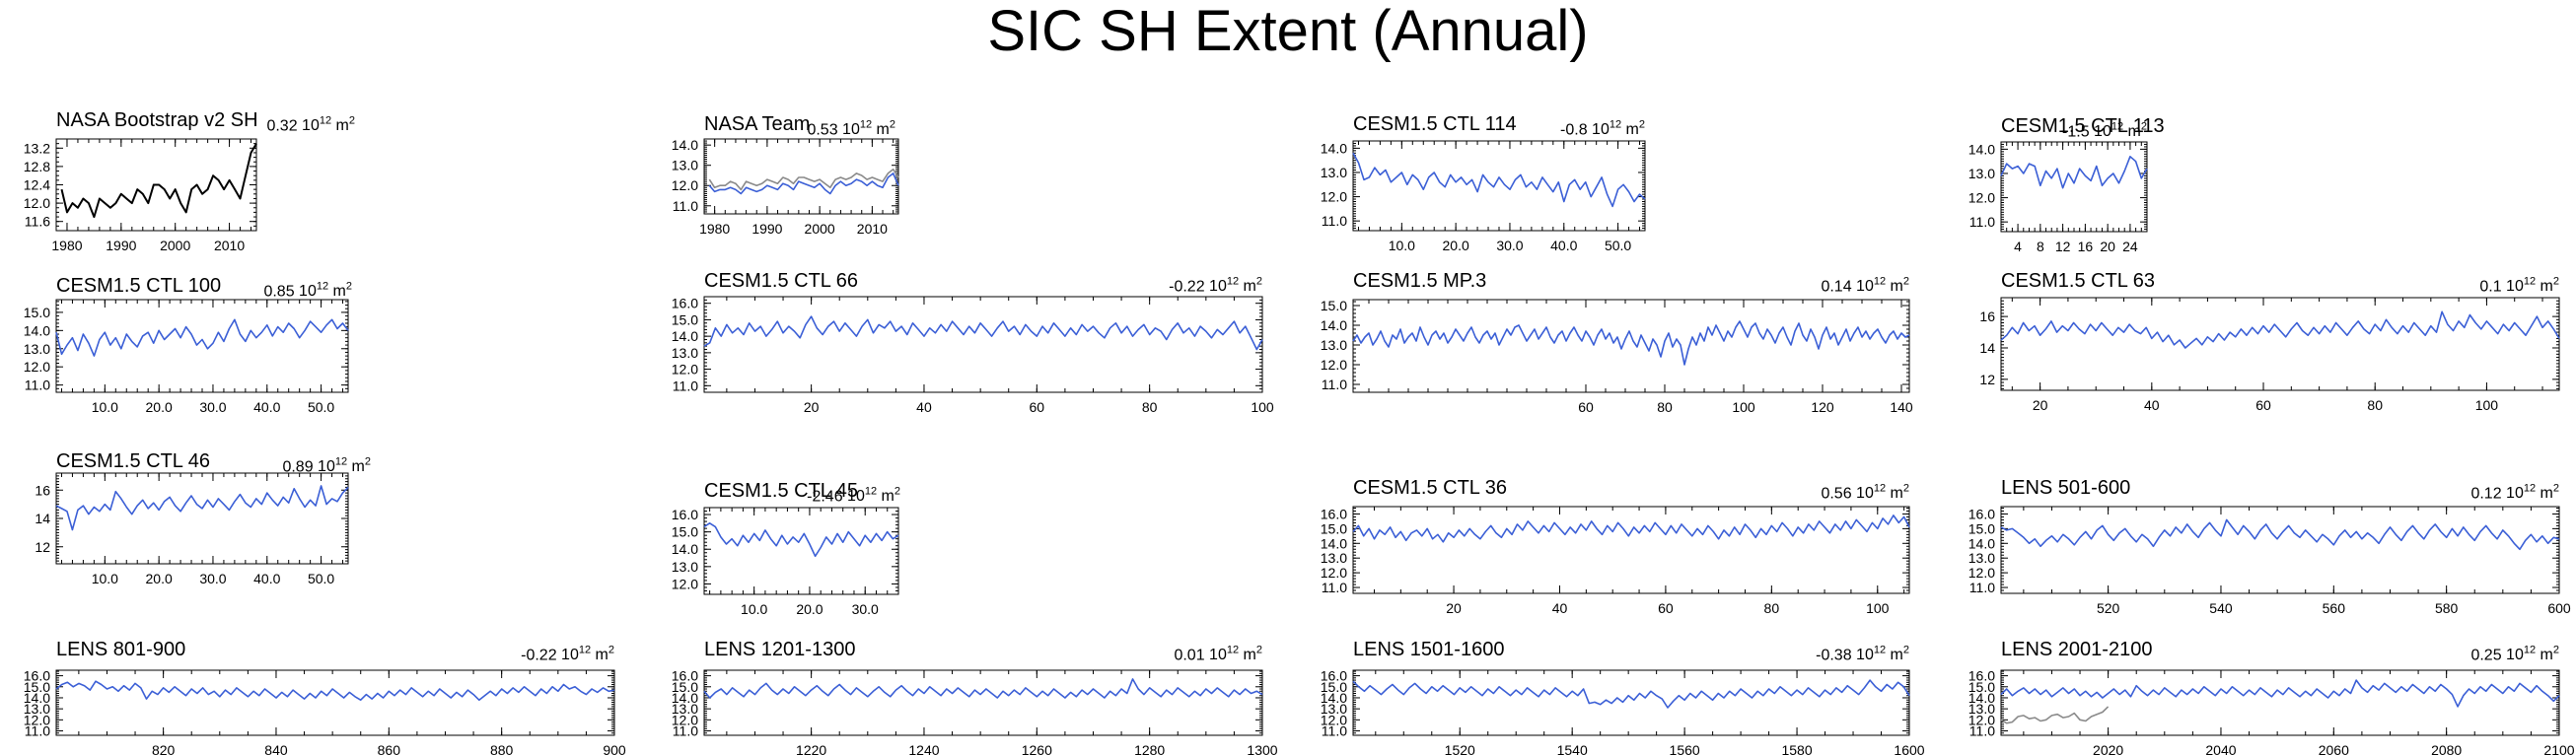 This screenshot has height=755, width=2576. What do you see at coordinates (851, 127) in the screenshot?
I see `panel-trend: 0.53 1012 m2` at bounding box center [851, 127].